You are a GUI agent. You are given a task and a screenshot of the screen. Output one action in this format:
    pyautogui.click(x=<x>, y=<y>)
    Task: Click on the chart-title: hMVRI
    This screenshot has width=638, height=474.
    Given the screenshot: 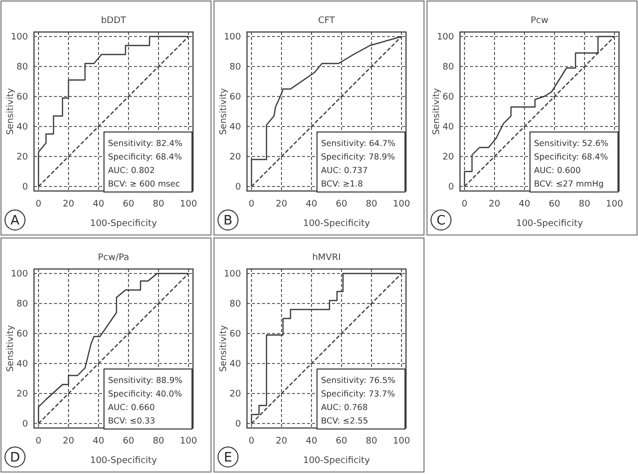 What is the action you would take?
    pyautogui.click(x=326, y=258)
    